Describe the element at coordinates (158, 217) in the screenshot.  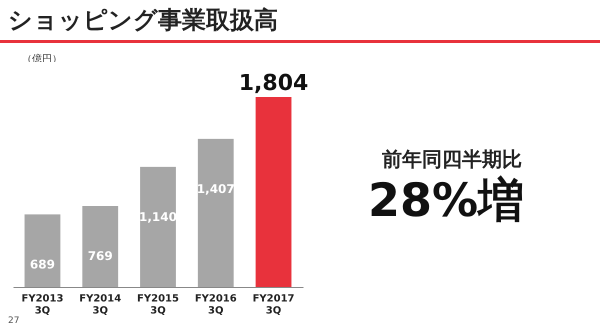
I see `data-label: 1,140` at that location.